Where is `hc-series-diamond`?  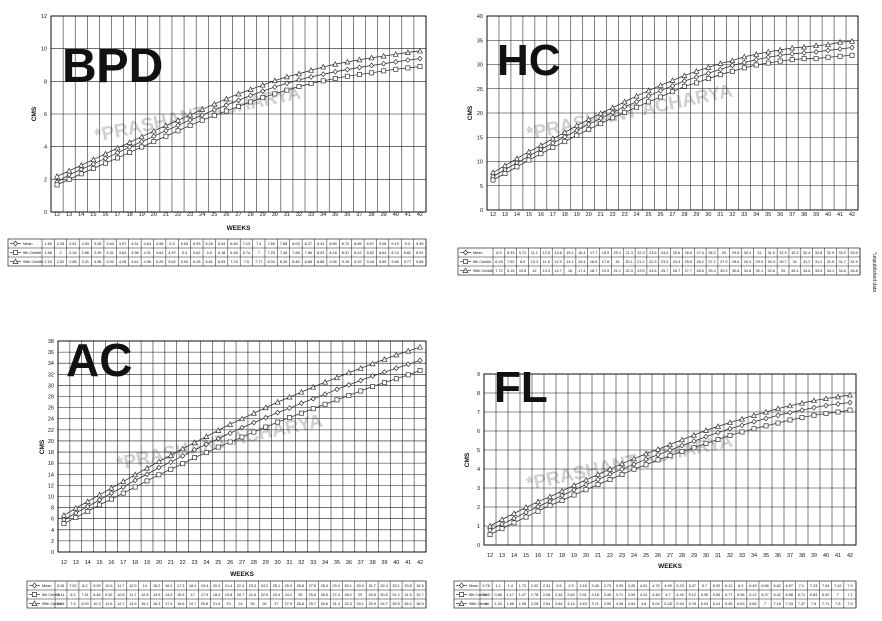
hc-series-diamond is located at coordinates (672, 112).